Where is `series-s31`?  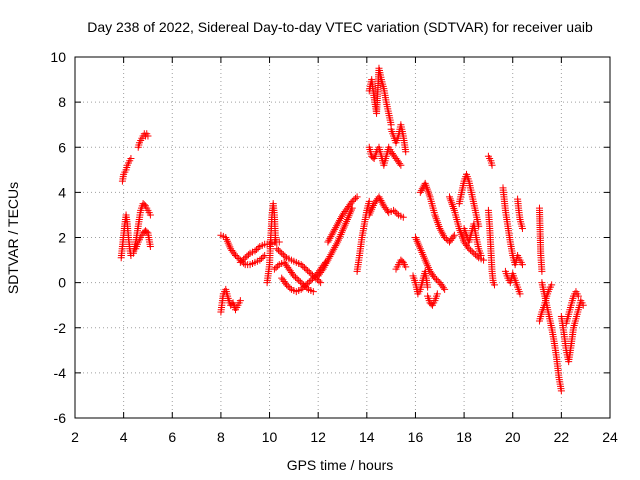 series-s31 is located at coordinates (512, 282).